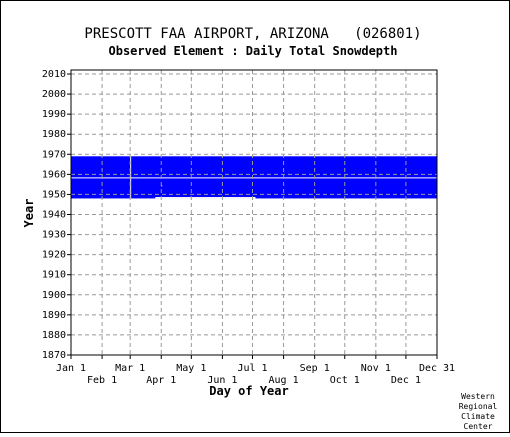 The width and height of the screenshot is (510, 437). Describe the element at coordinates (376, 368) in the screenshot. I see `x-tick-label-top-5: Nov 1` at that location.